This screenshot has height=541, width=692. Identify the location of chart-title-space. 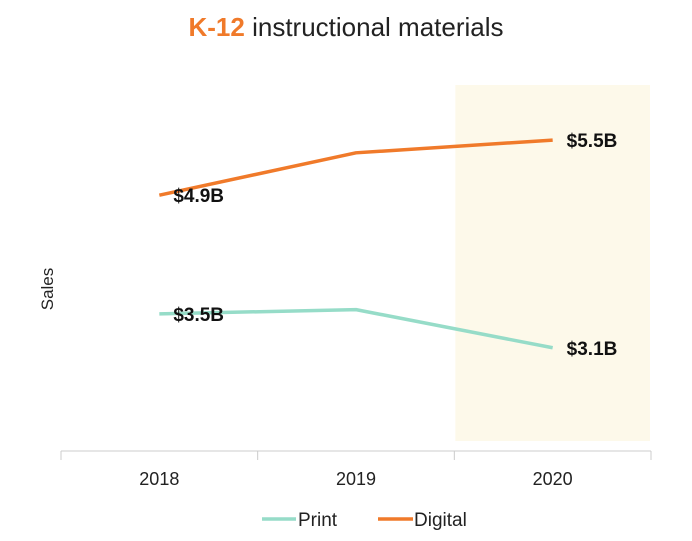
(248, 27).